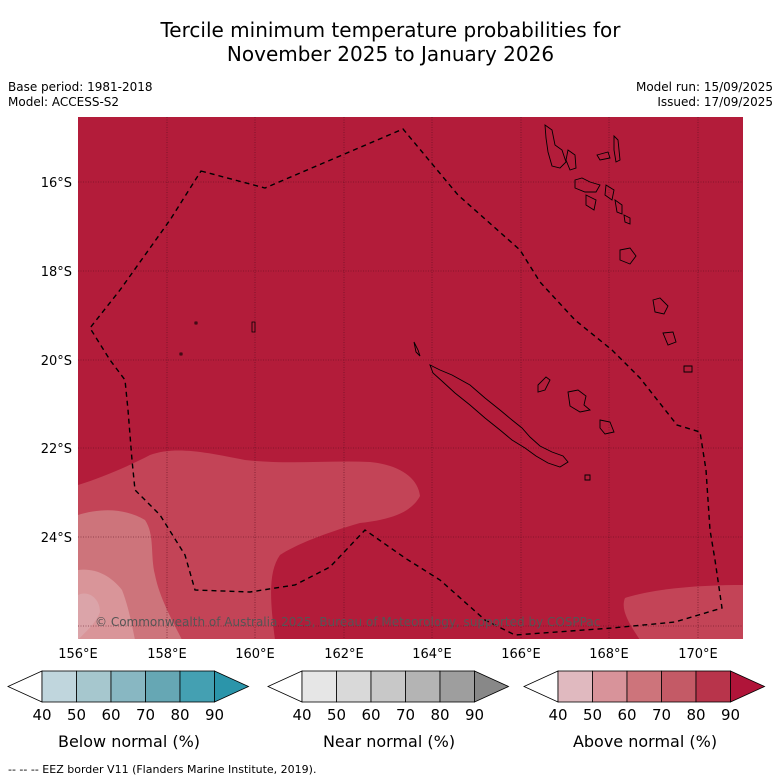  Describe the element at coordinates (167, 654) in the screenshot. I see `lon-label: 158°E` at that location.